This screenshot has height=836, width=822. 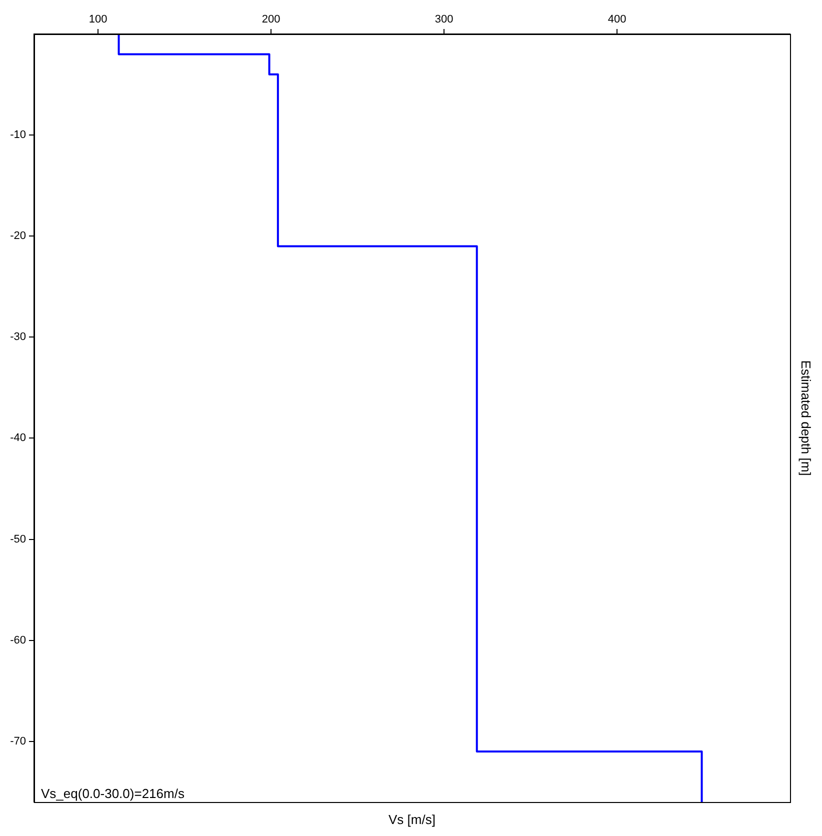 What do you see at coordinates (18, 337) in the screenshot?
I see `y-tick-label: -30` at bounding box center [18, 337].